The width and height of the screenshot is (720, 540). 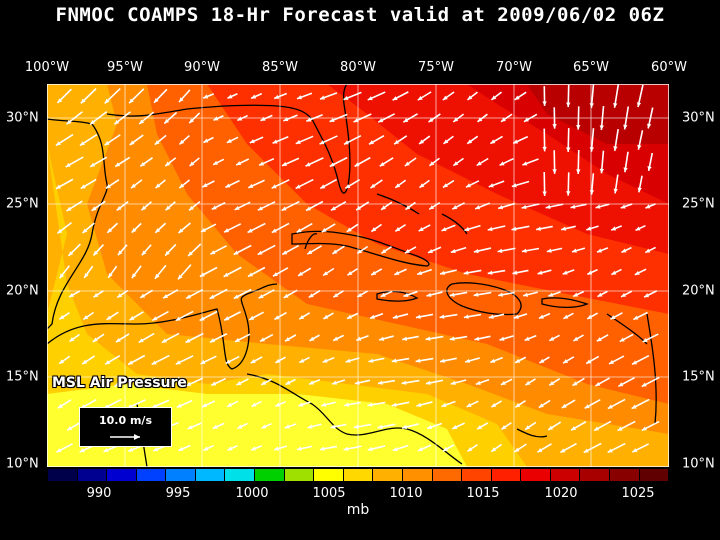 I want to click on wind-scale-key: 10.0 m/s, so click(x=125, y=427).